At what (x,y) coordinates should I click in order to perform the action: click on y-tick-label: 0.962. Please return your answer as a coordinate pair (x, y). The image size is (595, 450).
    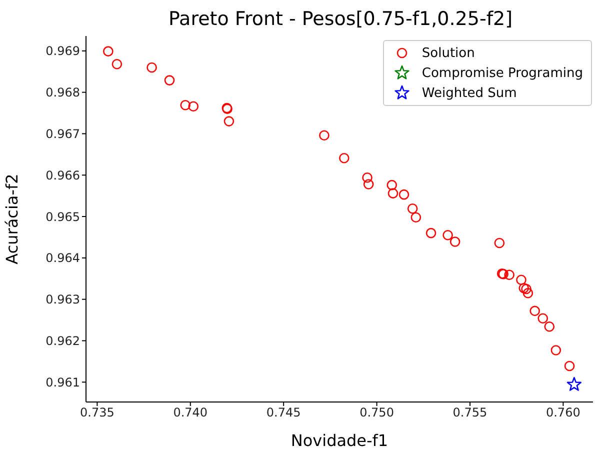
    Looking at the image, I should click on (63, 341).